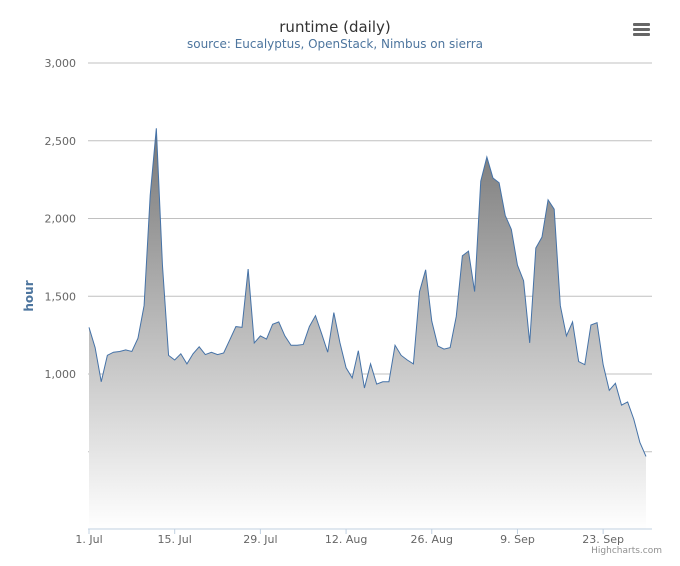 The image size is (680, 566). I want to click on x-tick-label: 29. Jul, so click(260, 539).